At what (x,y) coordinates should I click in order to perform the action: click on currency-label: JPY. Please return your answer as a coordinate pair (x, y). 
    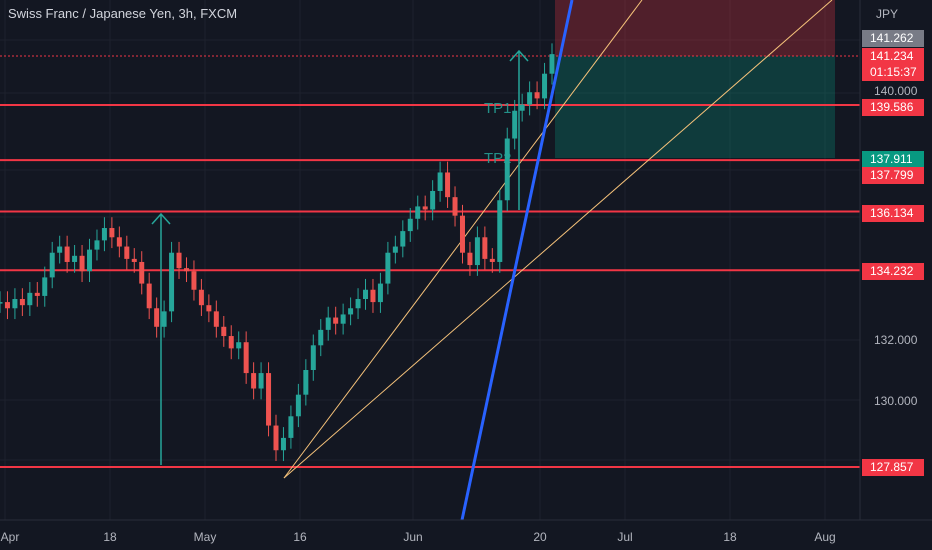
    Looking at the image, I should click on (887, 14).